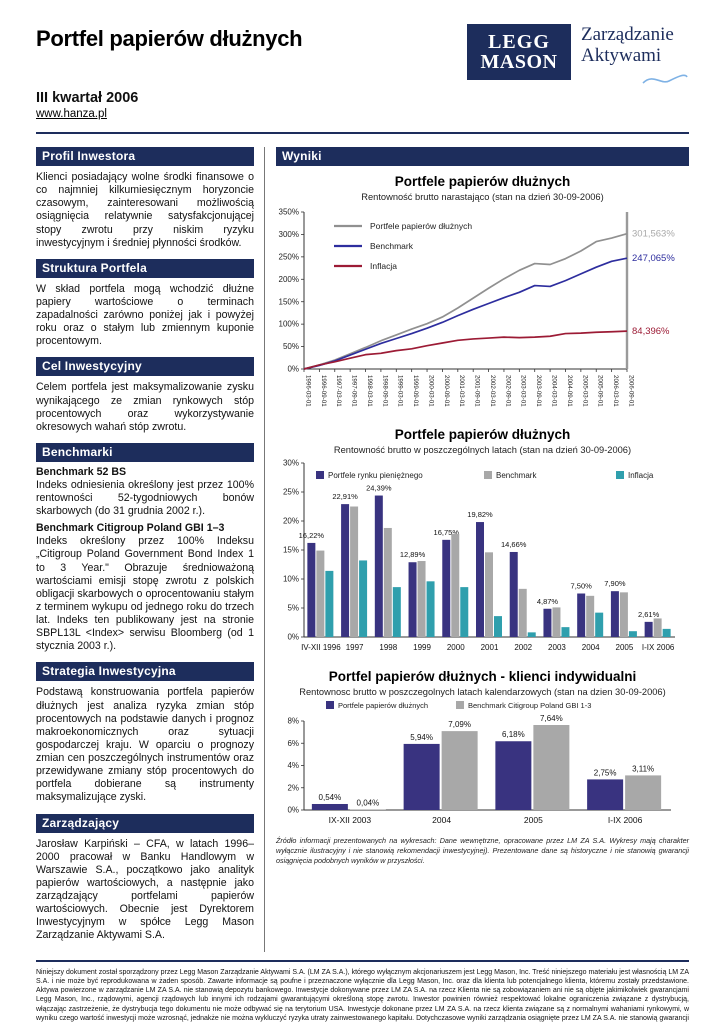  Describe the element at coordinates (71, 114) in the screenshot. I see `website-link: www.hanza.pl` at that location.